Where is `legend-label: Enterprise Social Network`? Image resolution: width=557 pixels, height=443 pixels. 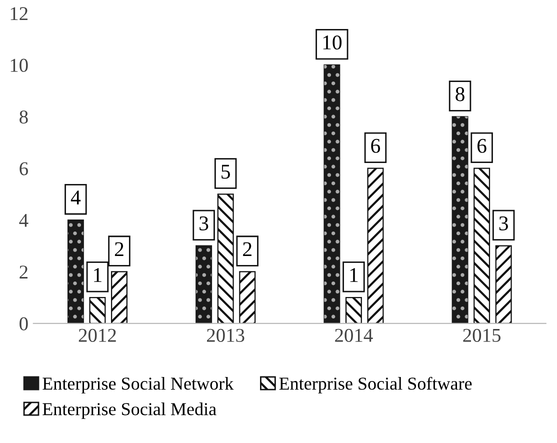
legend-label: Enterprise Social Network is located at coordinates (138, 385).